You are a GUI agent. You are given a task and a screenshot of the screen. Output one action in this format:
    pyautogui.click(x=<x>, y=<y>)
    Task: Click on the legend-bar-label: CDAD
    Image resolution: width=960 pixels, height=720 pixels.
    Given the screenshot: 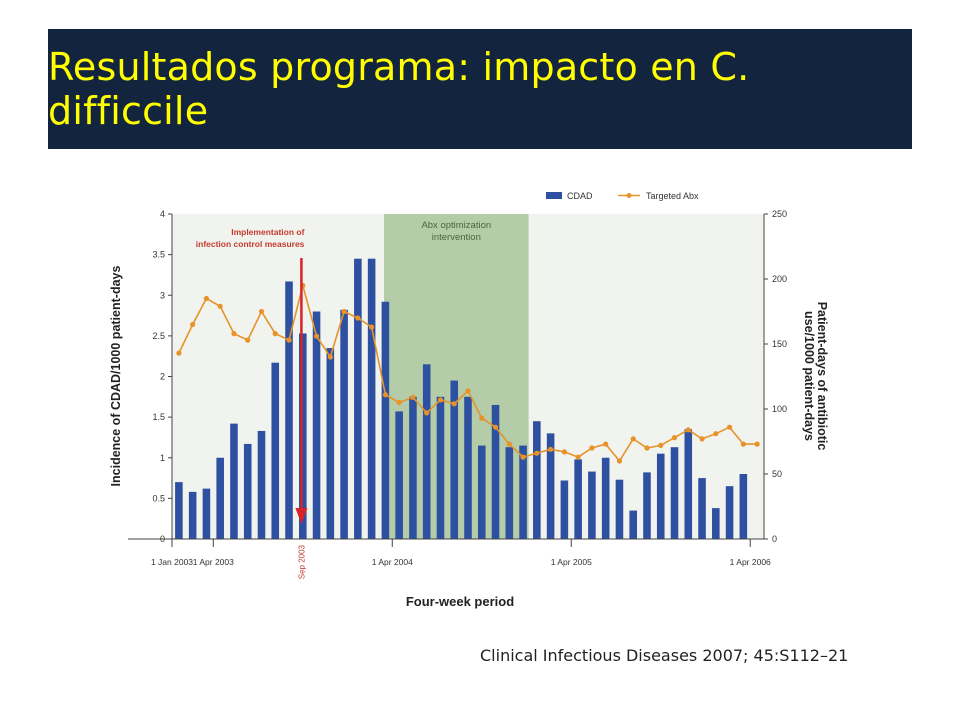 What is the action you would take?
    pyautogui.click(x=580, y=196)
    